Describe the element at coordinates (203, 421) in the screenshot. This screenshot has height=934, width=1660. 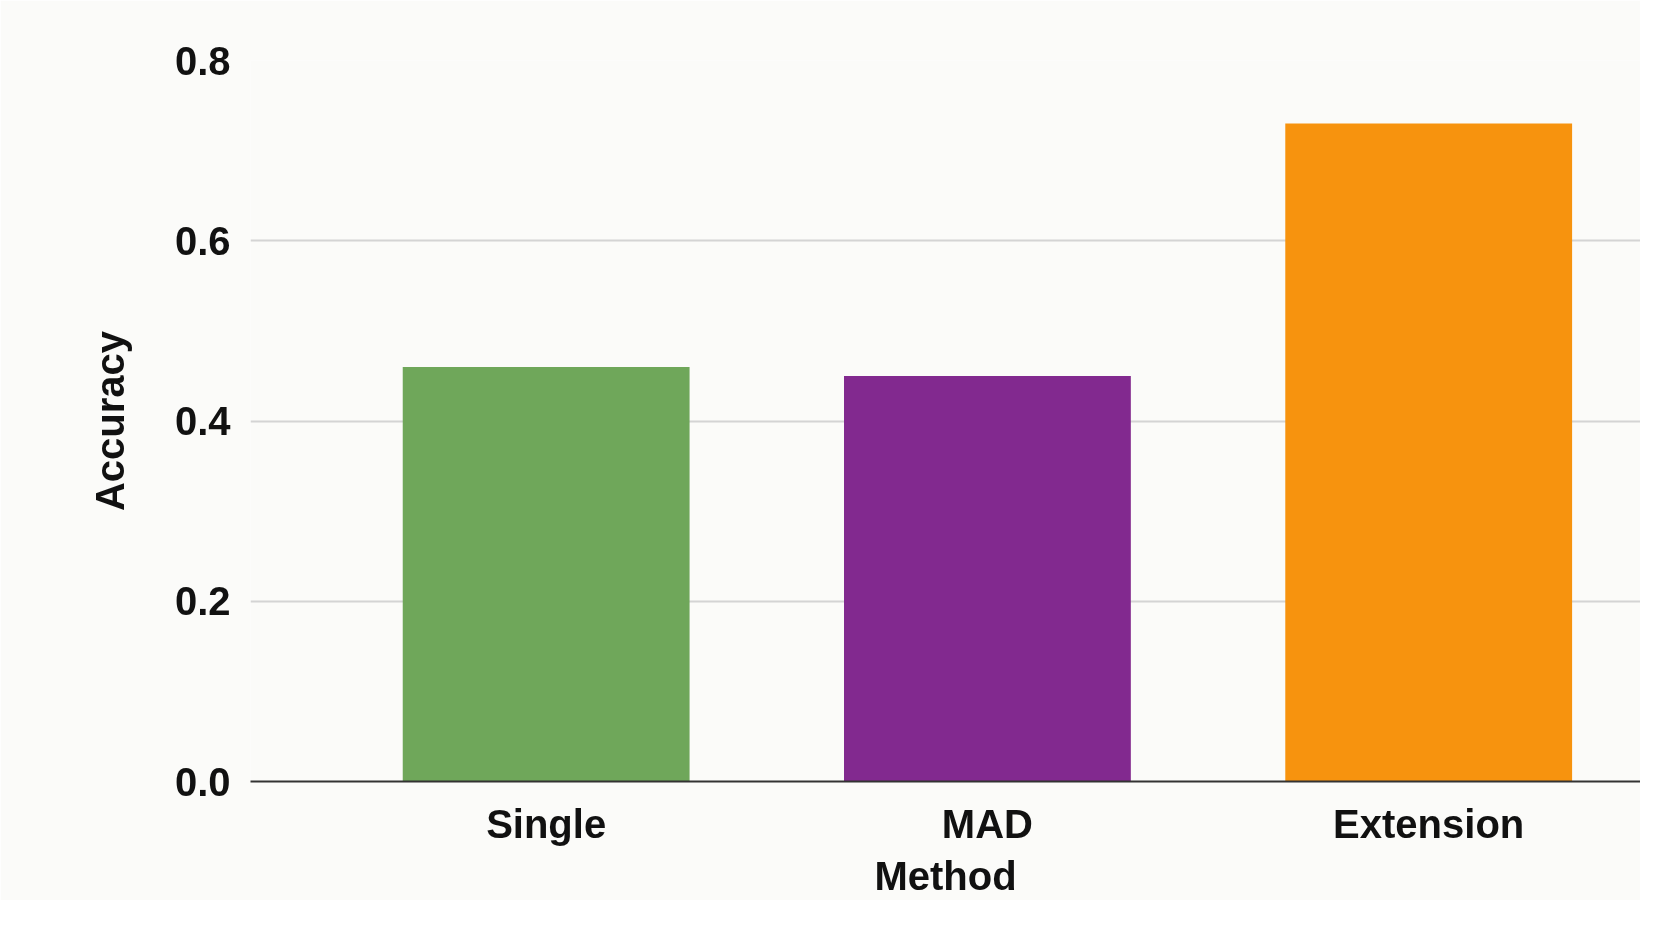
I see `y-tick-label: 0.4` at that location.